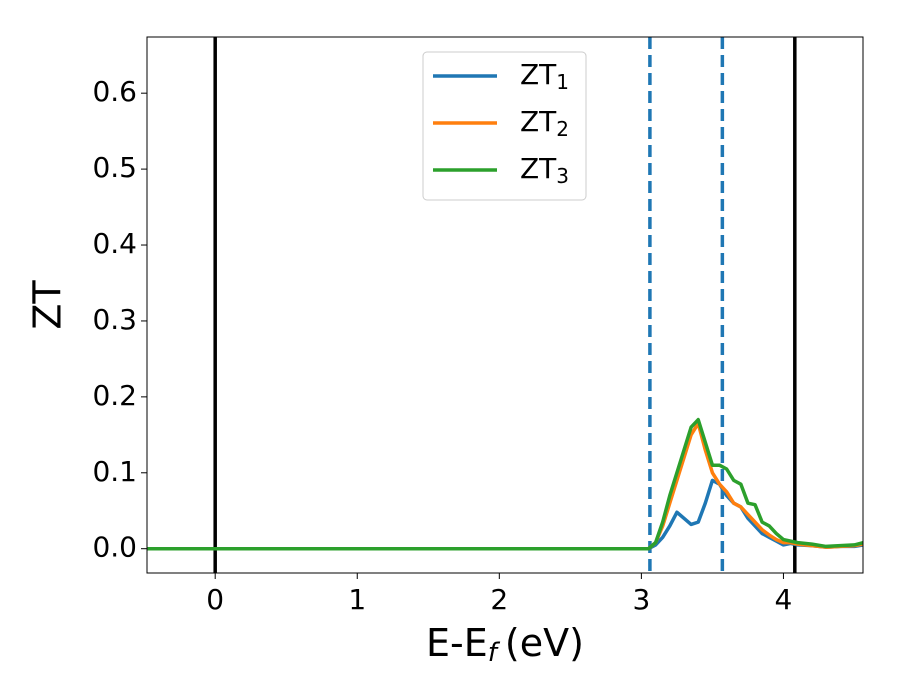 This screenshot has height=700, width=900. What do you see at coordinates (499, 599) in the screenshot?
I see `x-tick-label: 2` at bounding box center [499, 599].